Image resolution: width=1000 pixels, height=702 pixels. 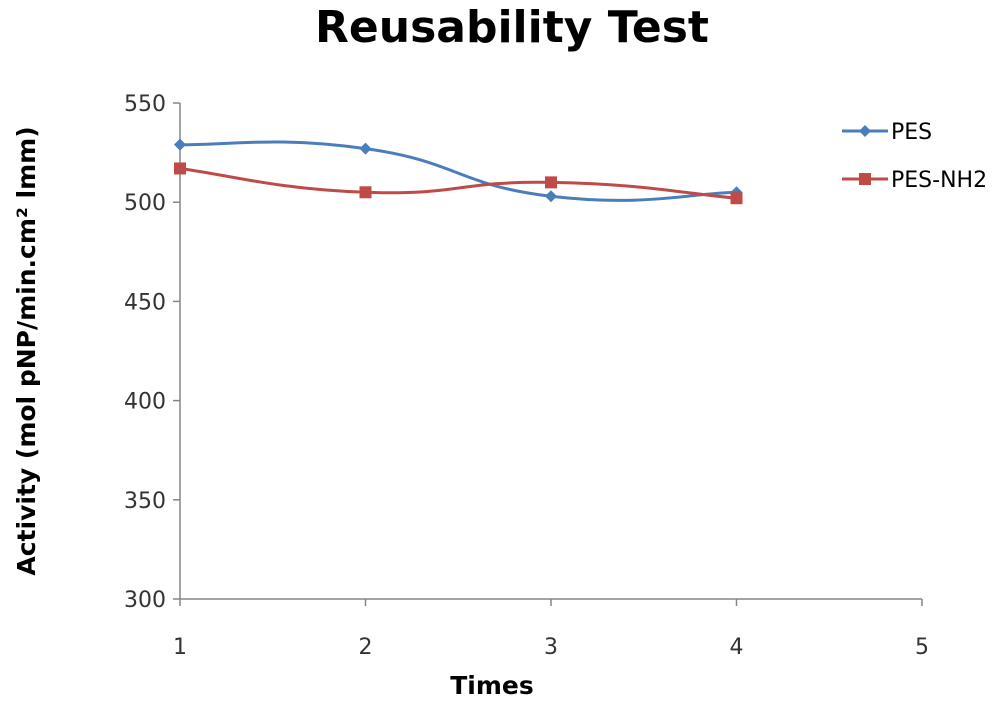 What do you see at coordinates (865, 131) in the screenshot?
I see `legend-marker-pes` at bounding box center [865, 131].